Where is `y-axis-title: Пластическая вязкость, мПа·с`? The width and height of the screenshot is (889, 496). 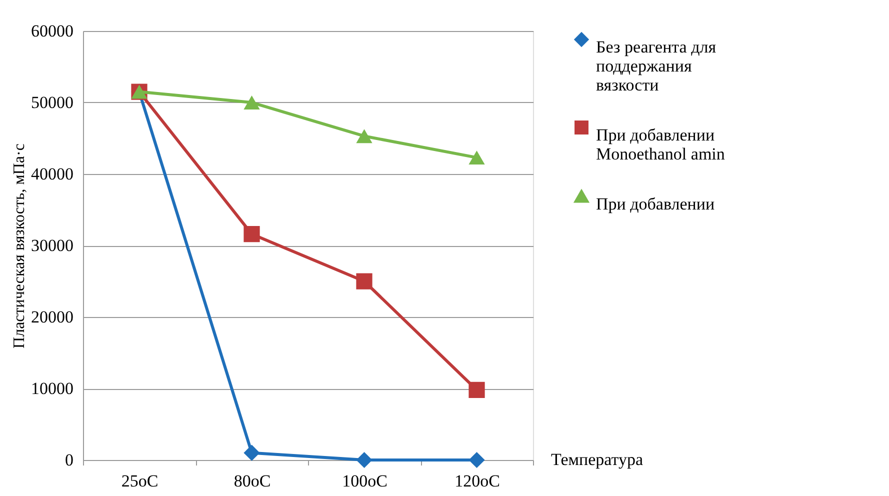 y-axis-title: Пластическая вязкость, мПа·с is located at coordinates (19, 246).